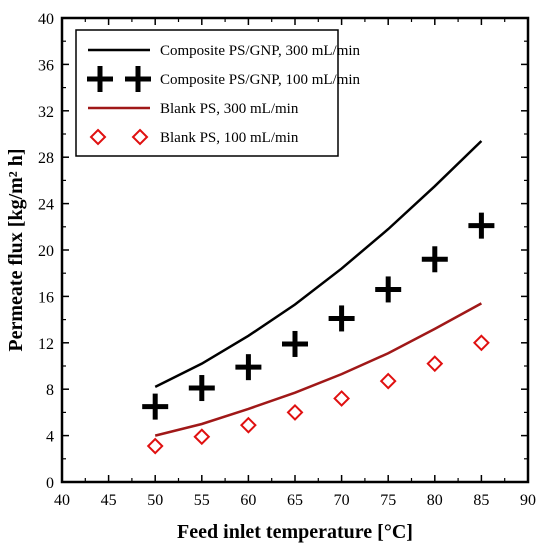 Image resolution: width=544 pixels, height=550 pixels. What do you see at coordinates (295, 532) in the screenshot?
I see `x-axis-title: Feed inlet temperature [°C]` at bounding box center [295, 532].